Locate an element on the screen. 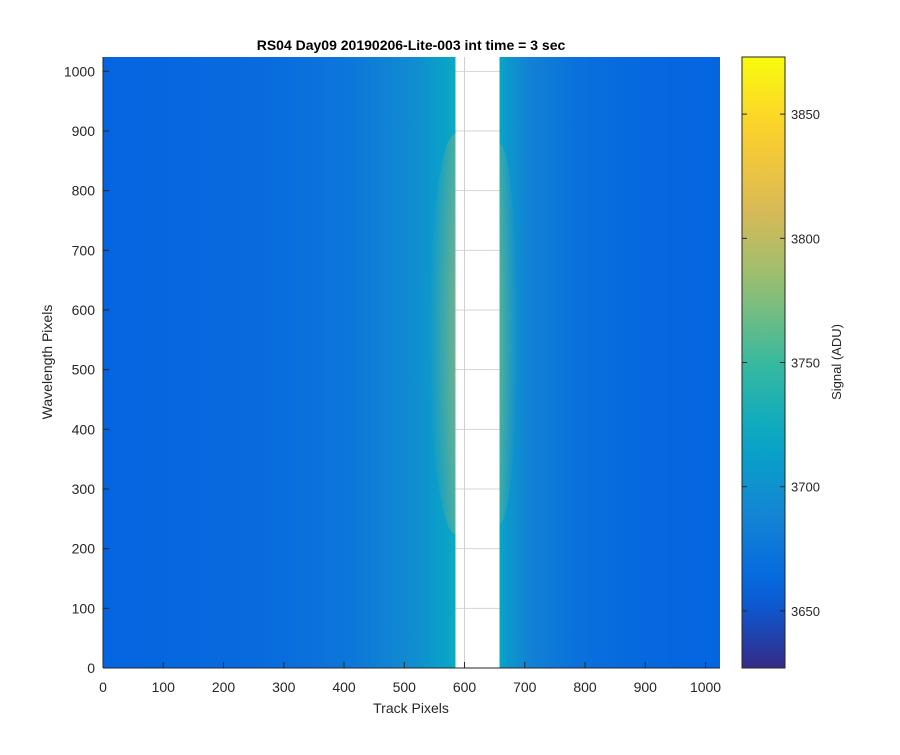 The image size is (900, 755). y-tick-label: 400 is located at coordinates (84, 429).